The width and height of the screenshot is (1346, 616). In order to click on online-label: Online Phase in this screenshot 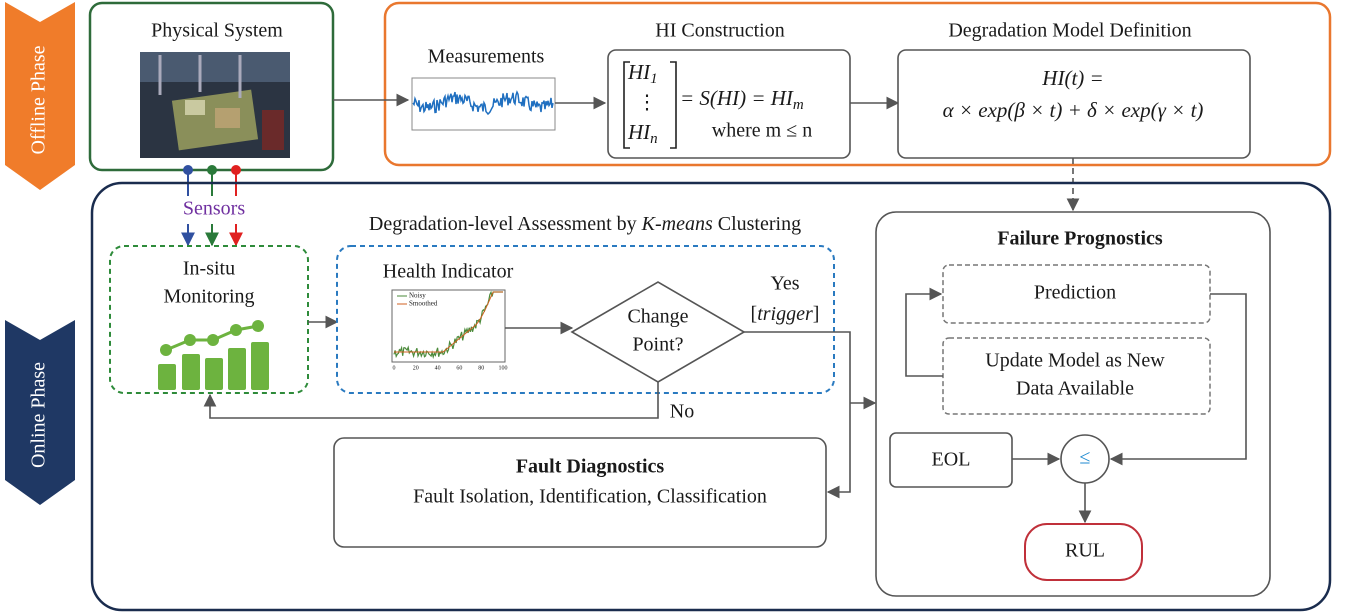, I will do `click(39, 415)`.